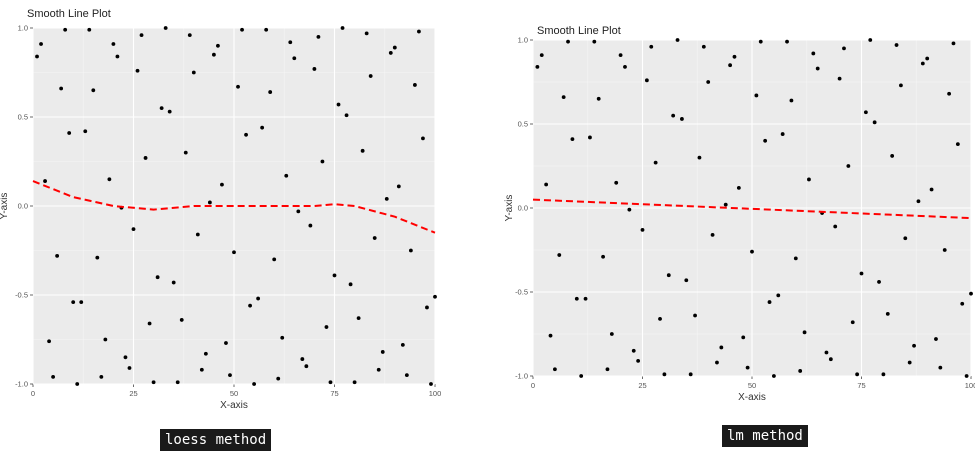 The image size is (979, 463). Describe the element at coordinates (5, 206) in the screenshot. I see `y-axis-label: Y-axis` at that location.